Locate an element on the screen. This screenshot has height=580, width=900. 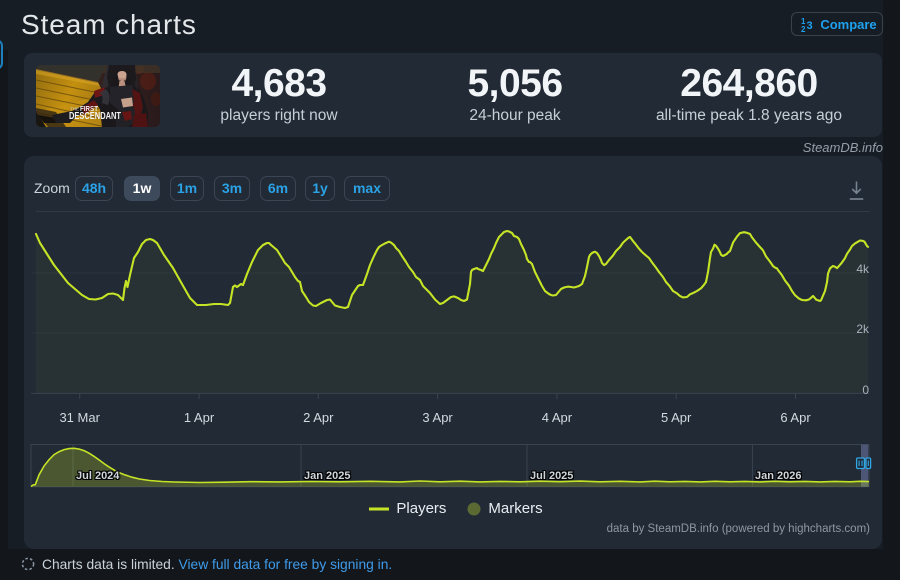
svg-text: THE is located at coordinates (74, 109).